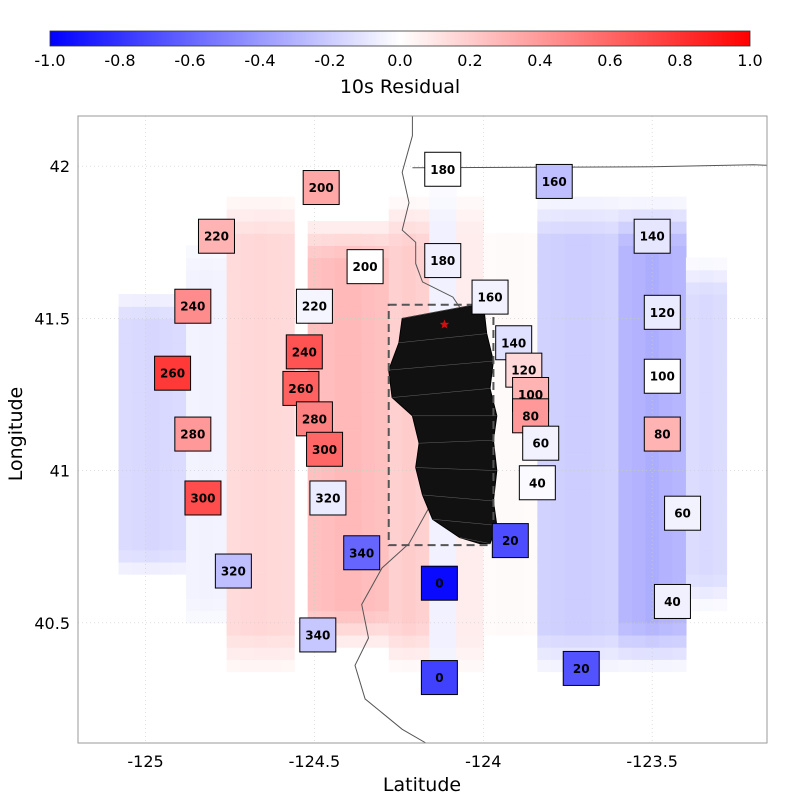 Image resolution: width=800 pixels, height=800 pixels. Describe the element at coordinates (315, 761) in the screenshot. I see `x-tick-label: -124.5` at that location.